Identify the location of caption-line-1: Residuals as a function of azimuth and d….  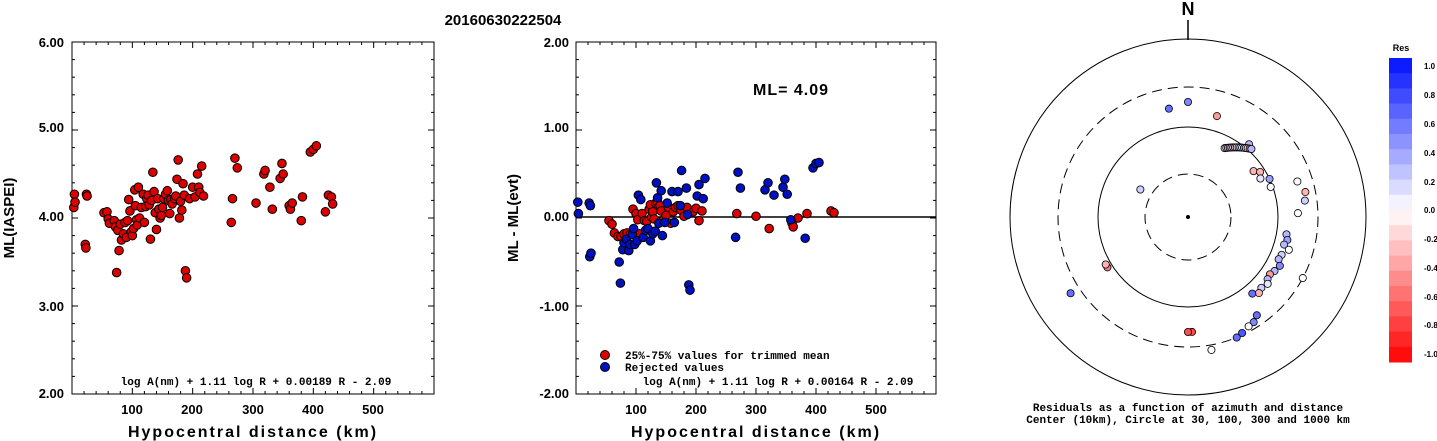
(1188, 409).